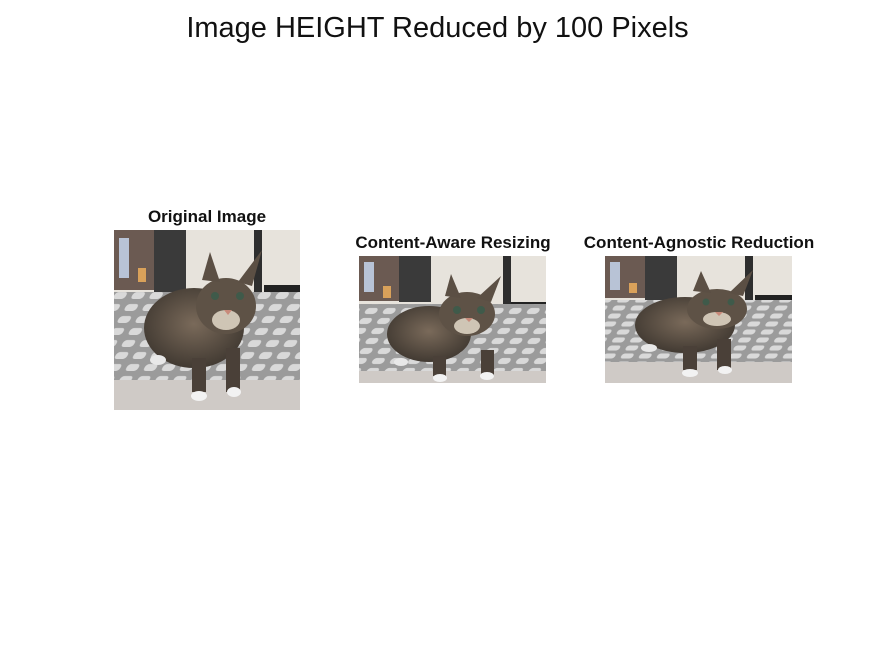 Image resolution: width=875 pixels, height=656 pixels. I want to click on cat-image-content-aware, so click(452, 319).